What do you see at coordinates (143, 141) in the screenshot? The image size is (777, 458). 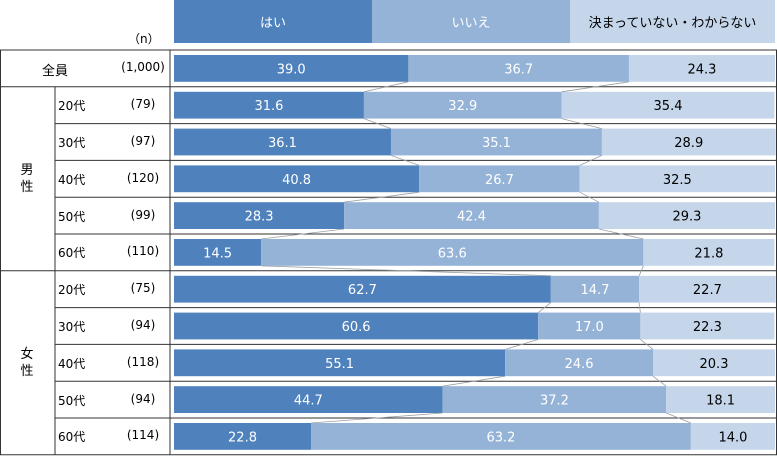 I see `row-n-count: (97)` at bounding box center [143, 141].